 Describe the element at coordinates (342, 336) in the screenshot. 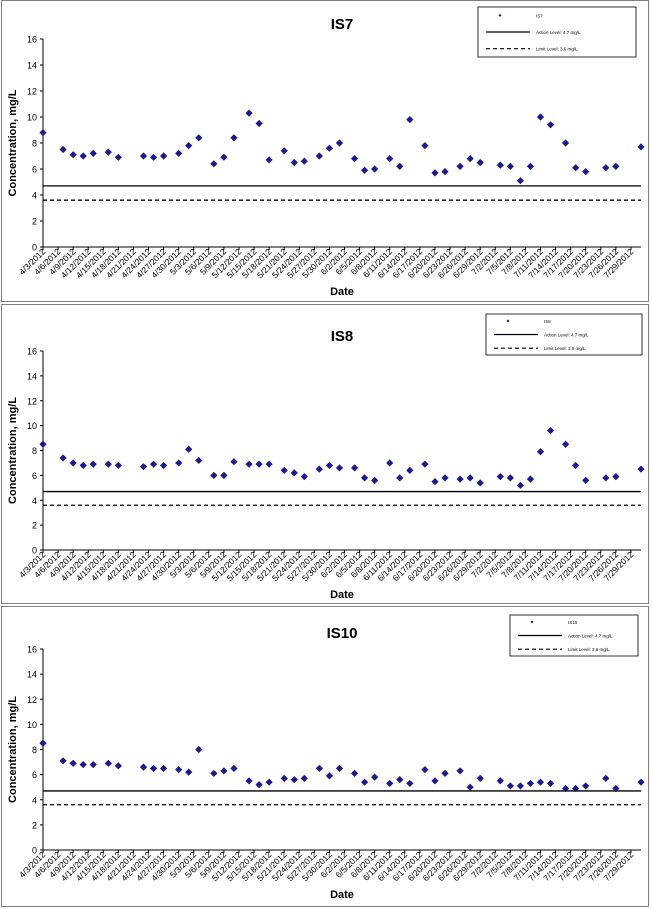

I see `chart-title: IS8` at that location.